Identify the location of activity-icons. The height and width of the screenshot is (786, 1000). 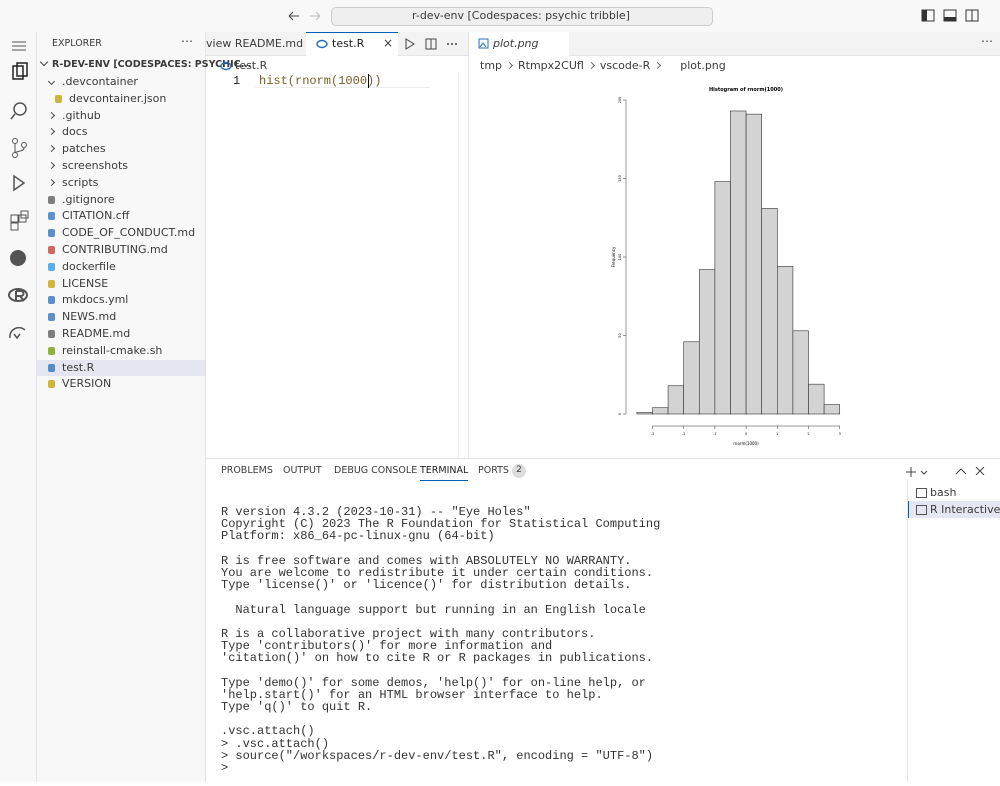
(19, 189).